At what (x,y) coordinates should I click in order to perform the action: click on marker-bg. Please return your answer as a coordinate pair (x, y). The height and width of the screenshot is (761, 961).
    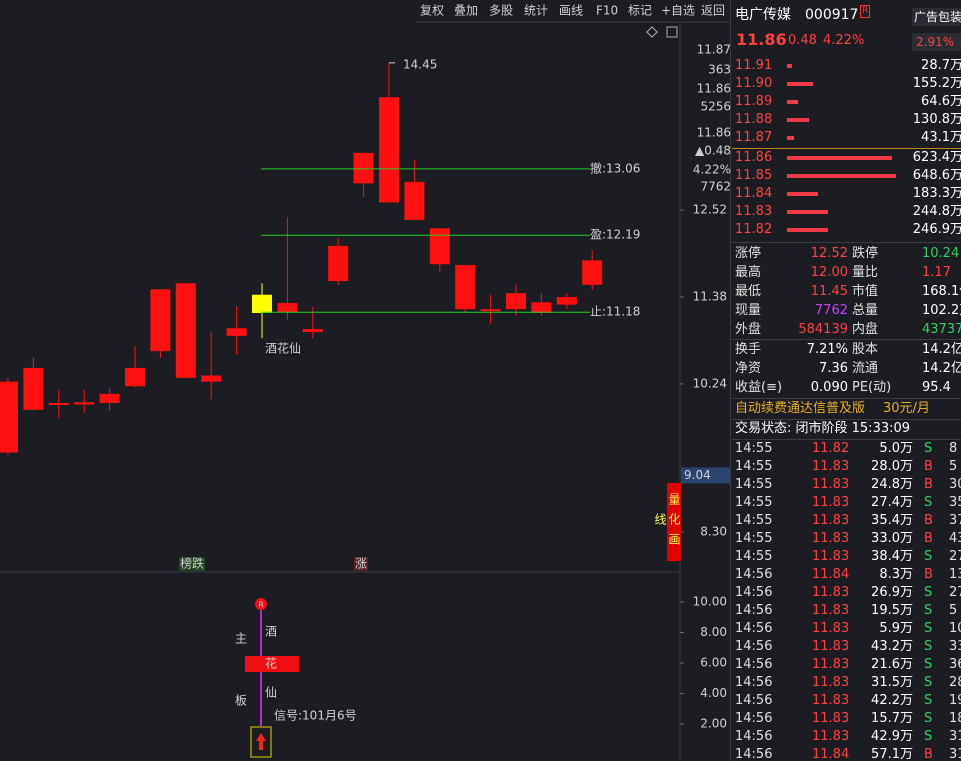
    Looking at the image, I should click on (192, 564).